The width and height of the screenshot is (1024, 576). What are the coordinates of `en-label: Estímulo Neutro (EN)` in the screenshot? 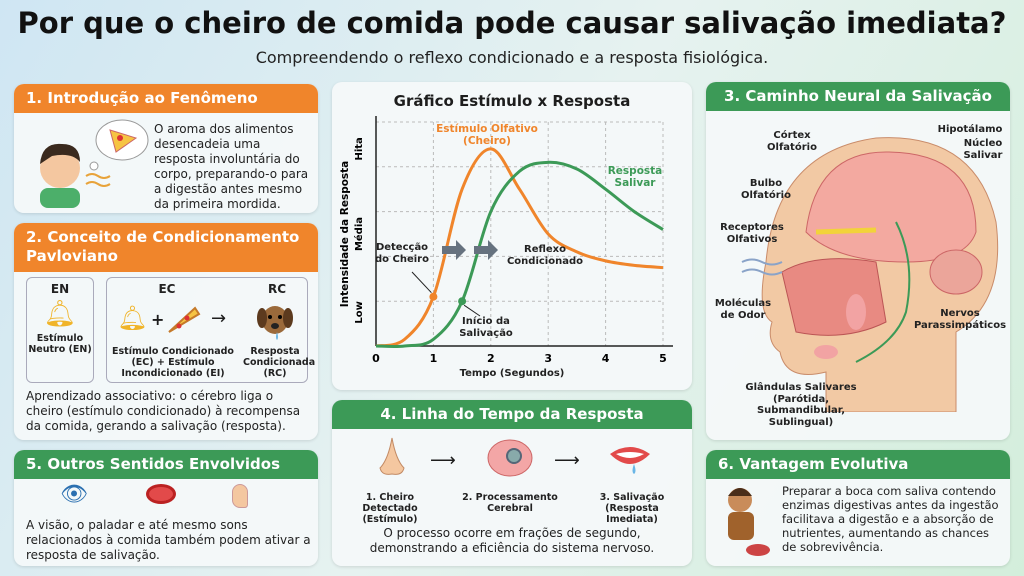 It's located at (60, 344).